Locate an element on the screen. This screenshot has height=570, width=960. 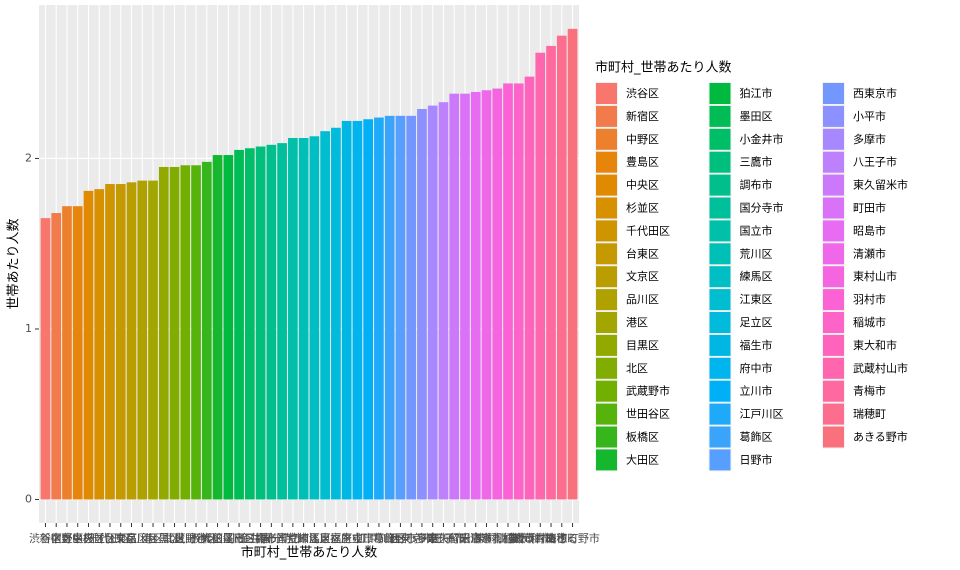
x-tick-label: 杉並区 is located at coordinates (99, 538).